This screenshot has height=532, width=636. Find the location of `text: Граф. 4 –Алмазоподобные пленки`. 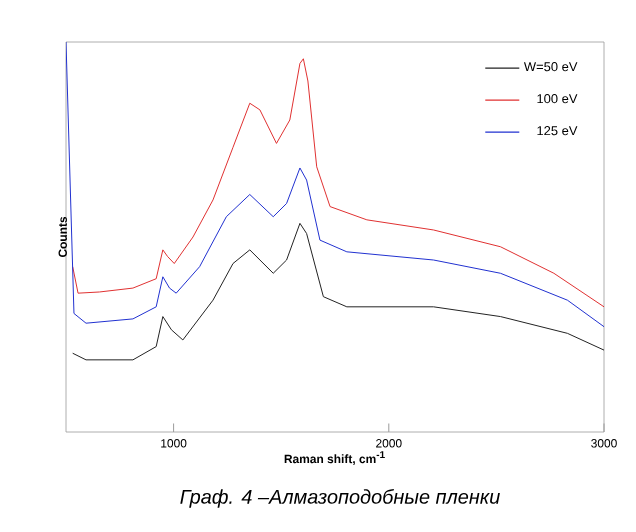

text: Граф. 4 –Алмазоподобные пленки is located at coordinates (340, 498).